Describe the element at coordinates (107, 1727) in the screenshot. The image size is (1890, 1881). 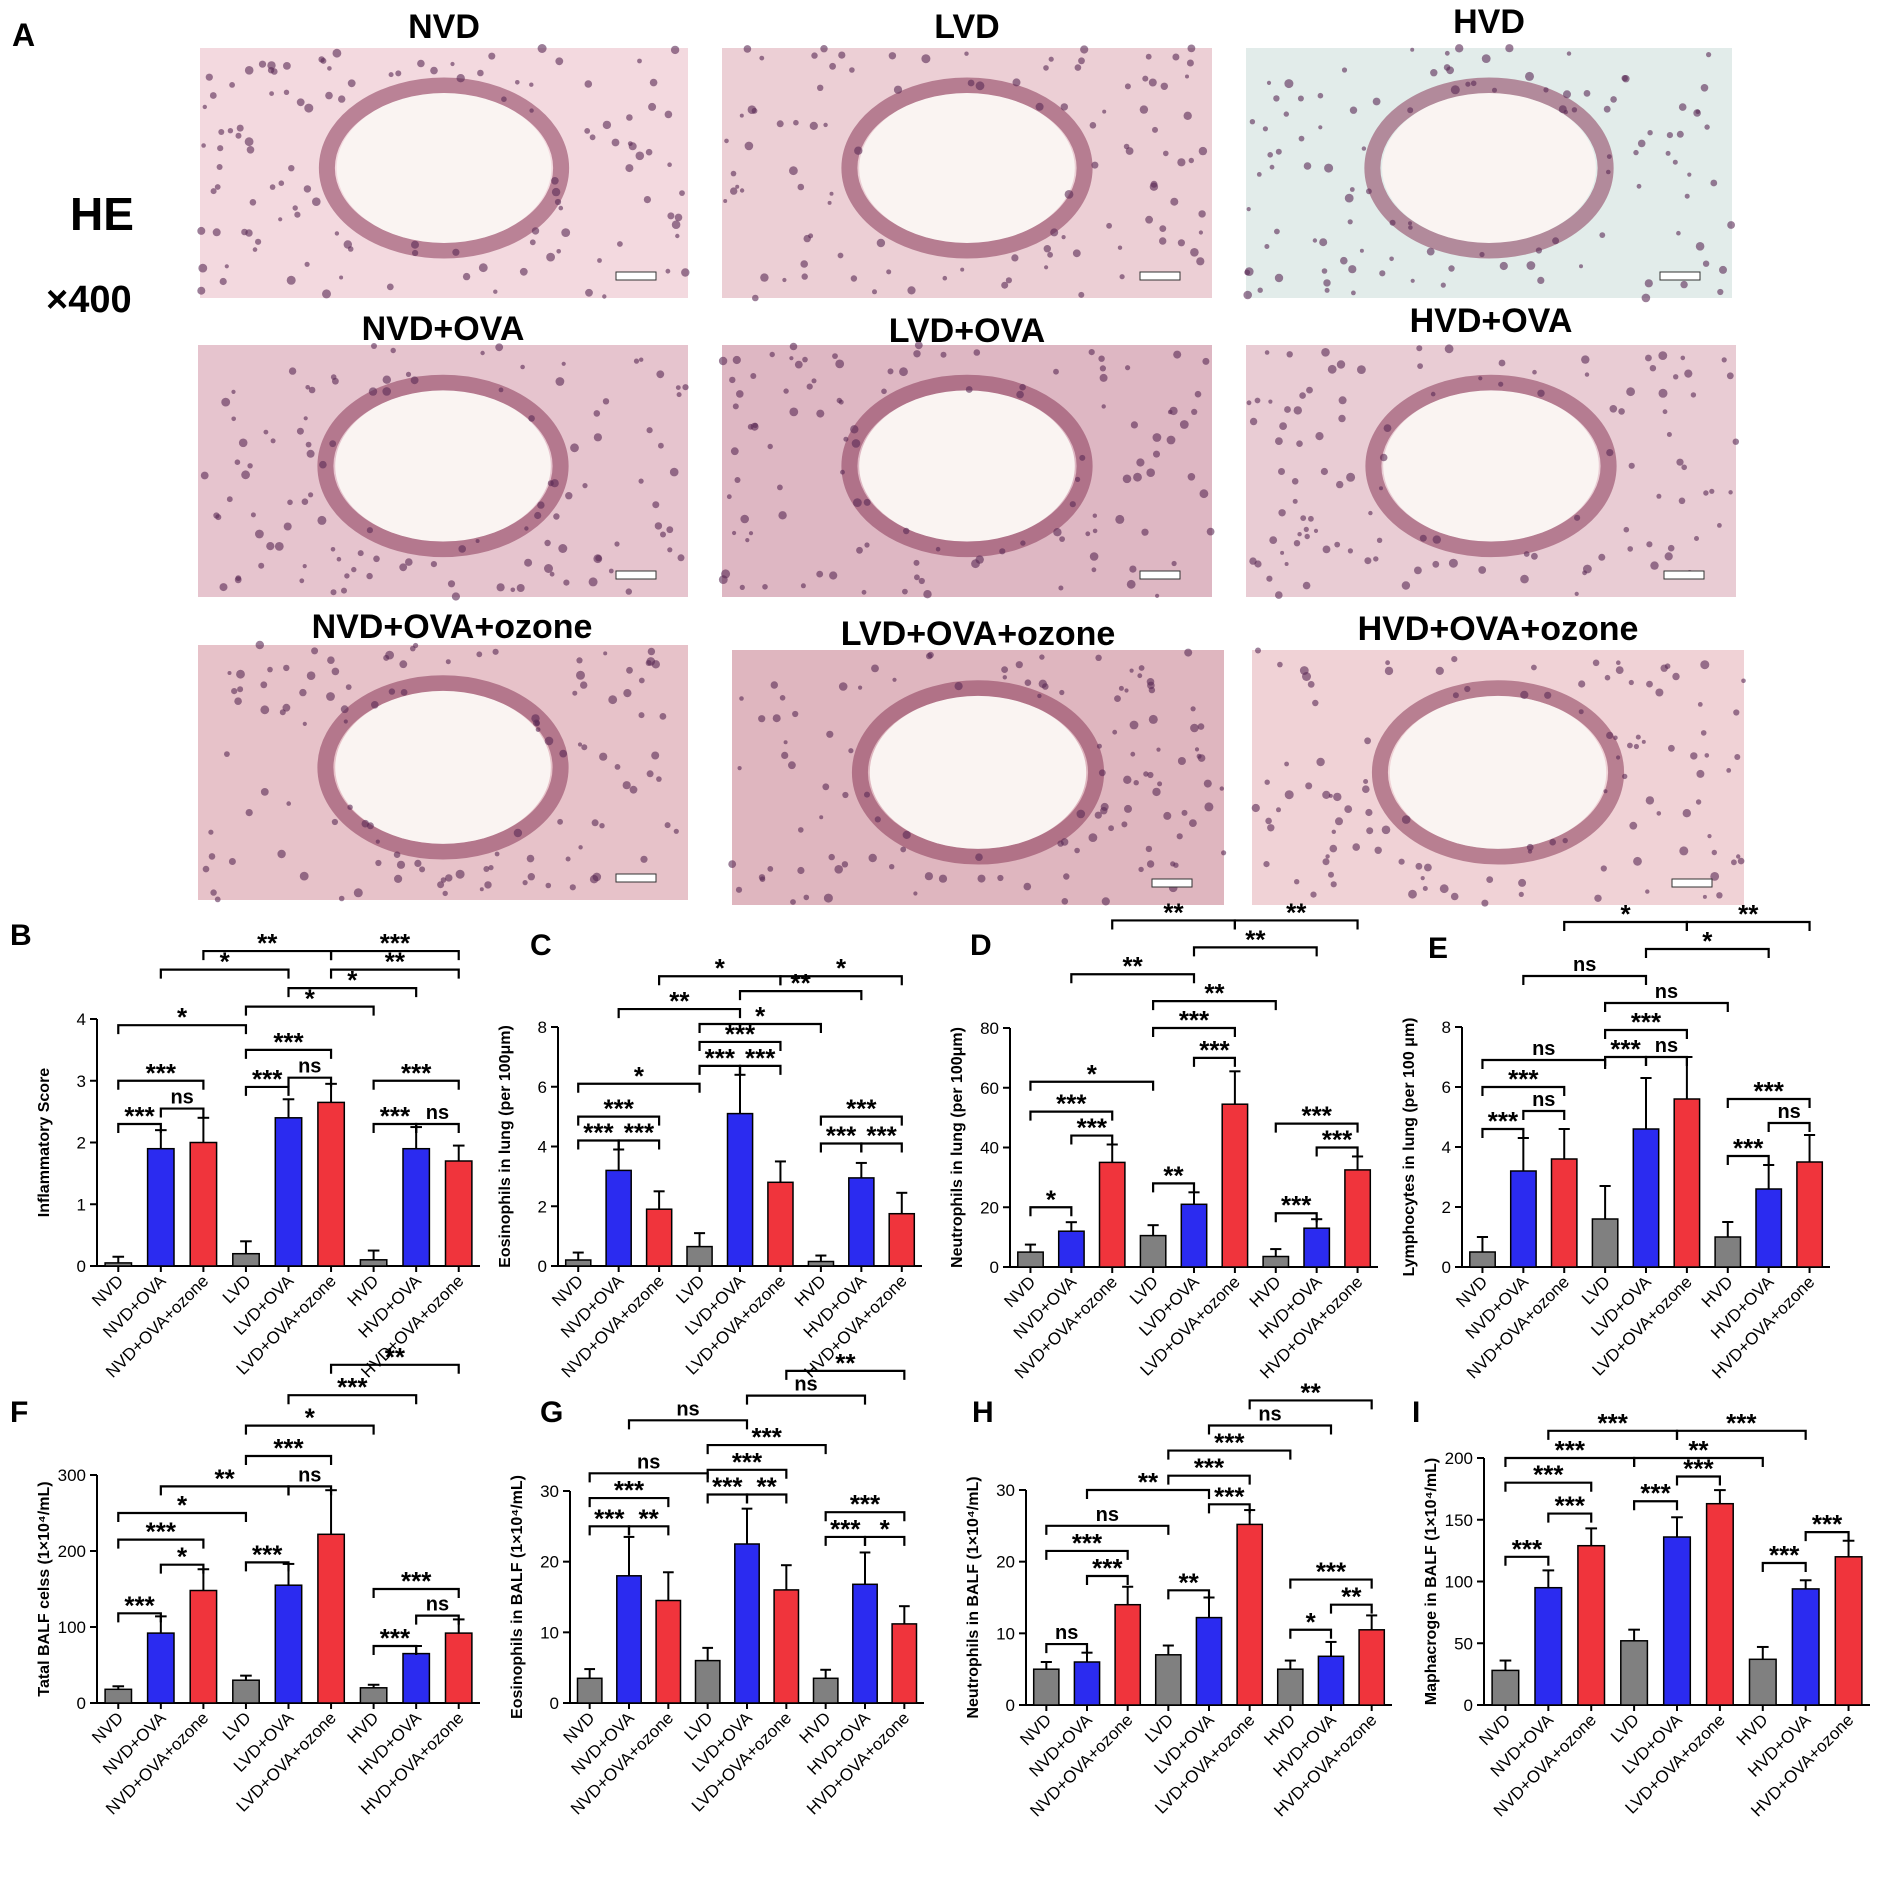
I see `x-tick-label: NVD` at that location.